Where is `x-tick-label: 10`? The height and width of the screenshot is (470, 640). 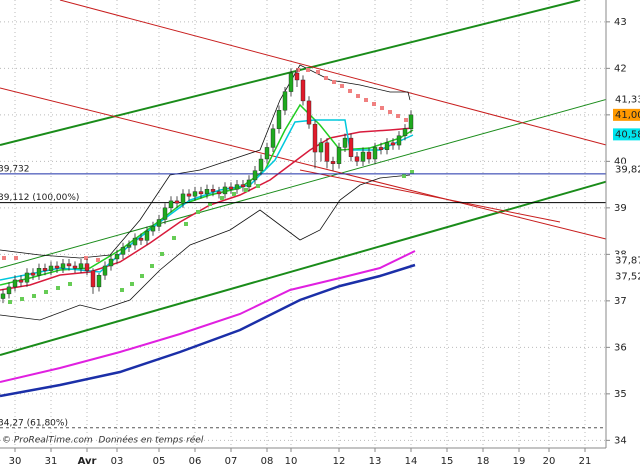
x-tick-label: 10 is located at coordinates (291, 461).